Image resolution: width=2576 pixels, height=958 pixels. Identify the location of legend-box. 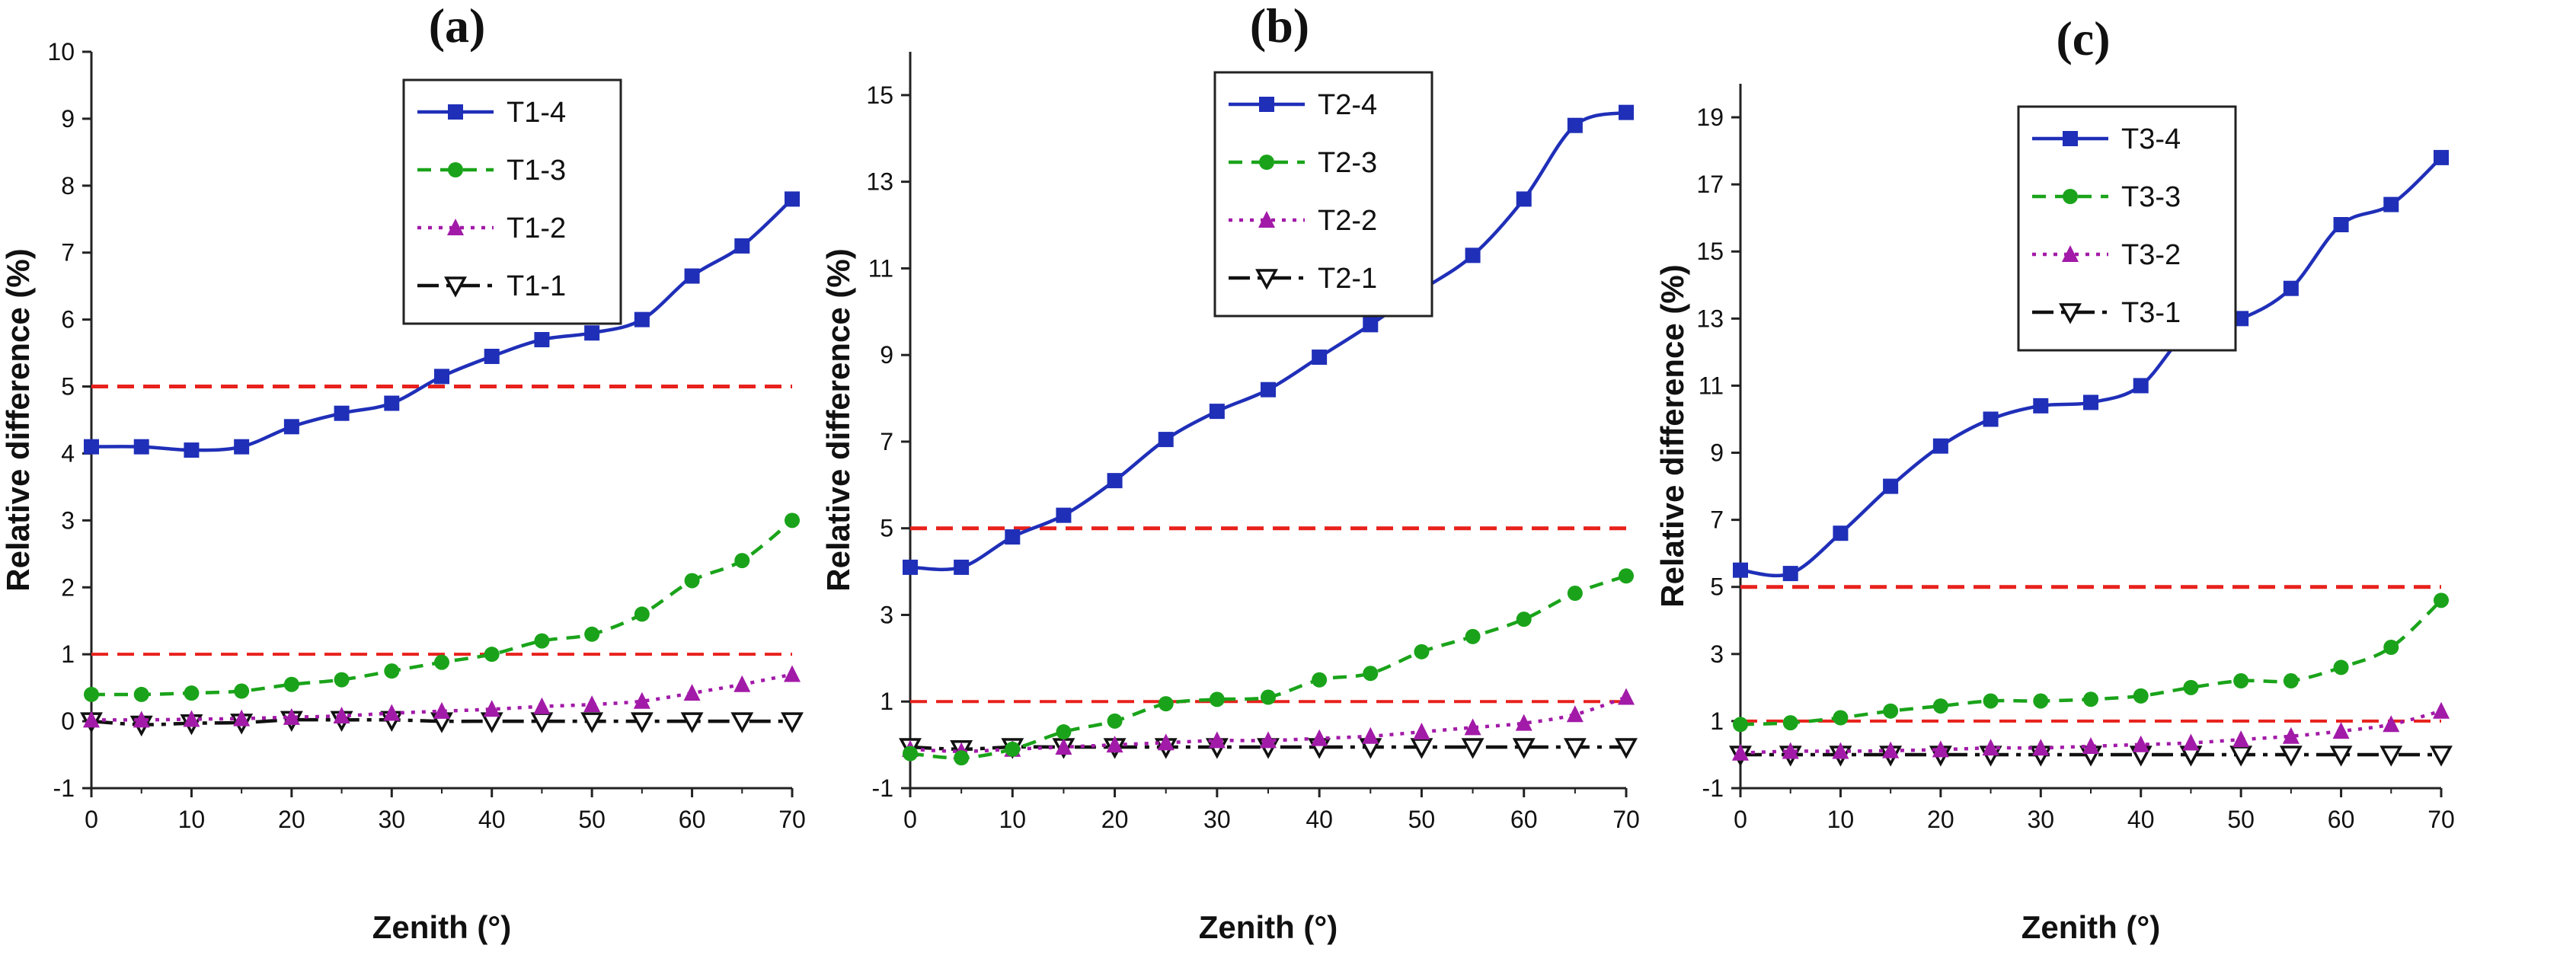
(512, 202).